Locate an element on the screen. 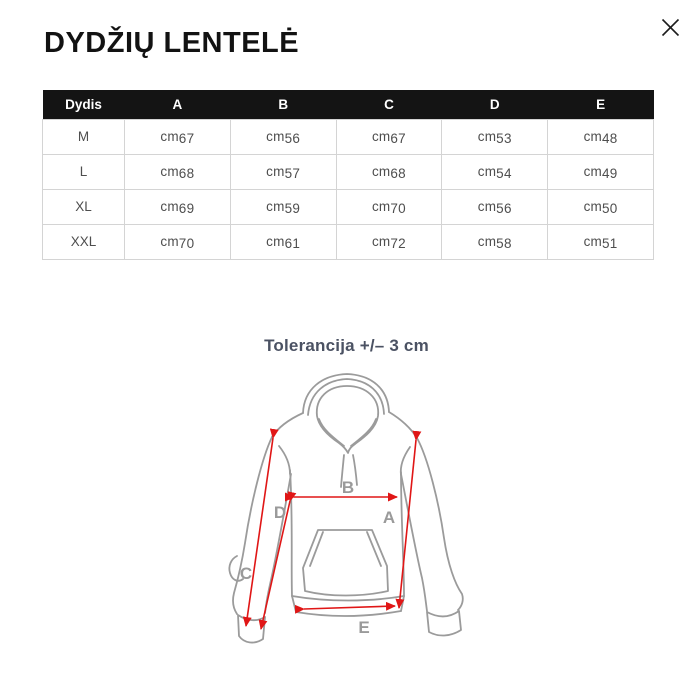 The height and width of the screenshot is (683, 693). arrow-A is located at coordinates (407, 519).